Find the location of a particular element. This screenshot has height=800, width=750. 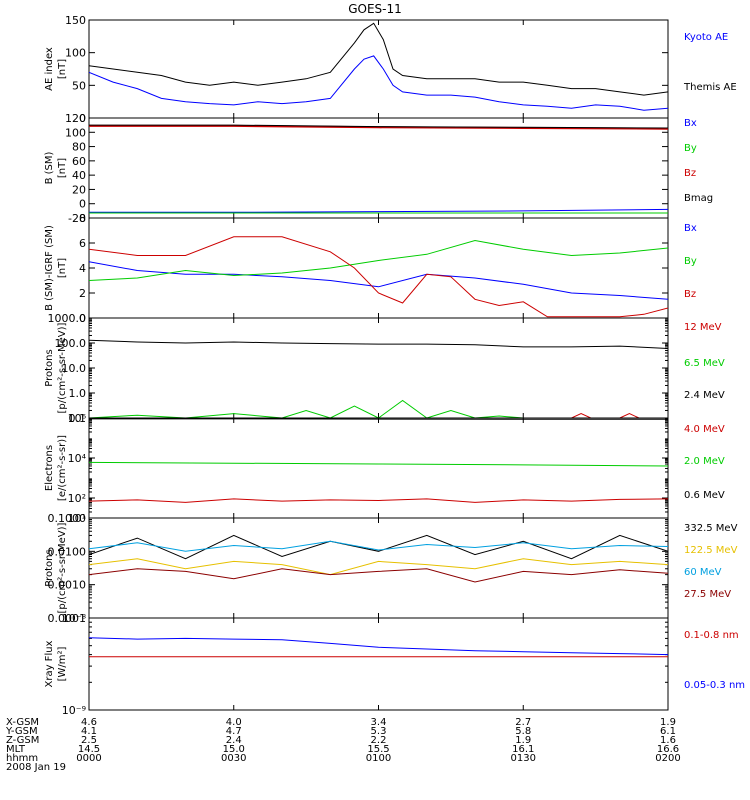

orbit-row-value: 4.1 is located at coordinates (89, 731).